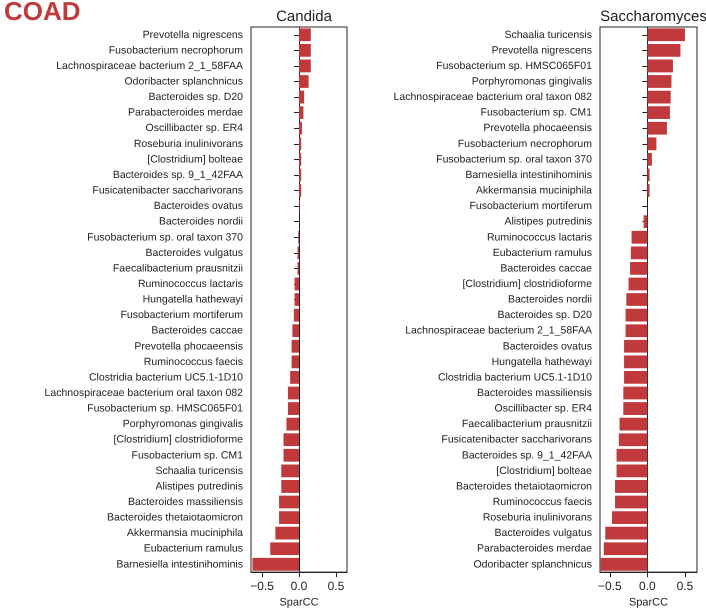 This screenshot has height=613, width=706. What do you see at coordinates (149, 66) in the screenshot?
I see `y-tick-label: Lachnospiraceae bacterium 2_1_58FAA` at bounding box center [149, 66].